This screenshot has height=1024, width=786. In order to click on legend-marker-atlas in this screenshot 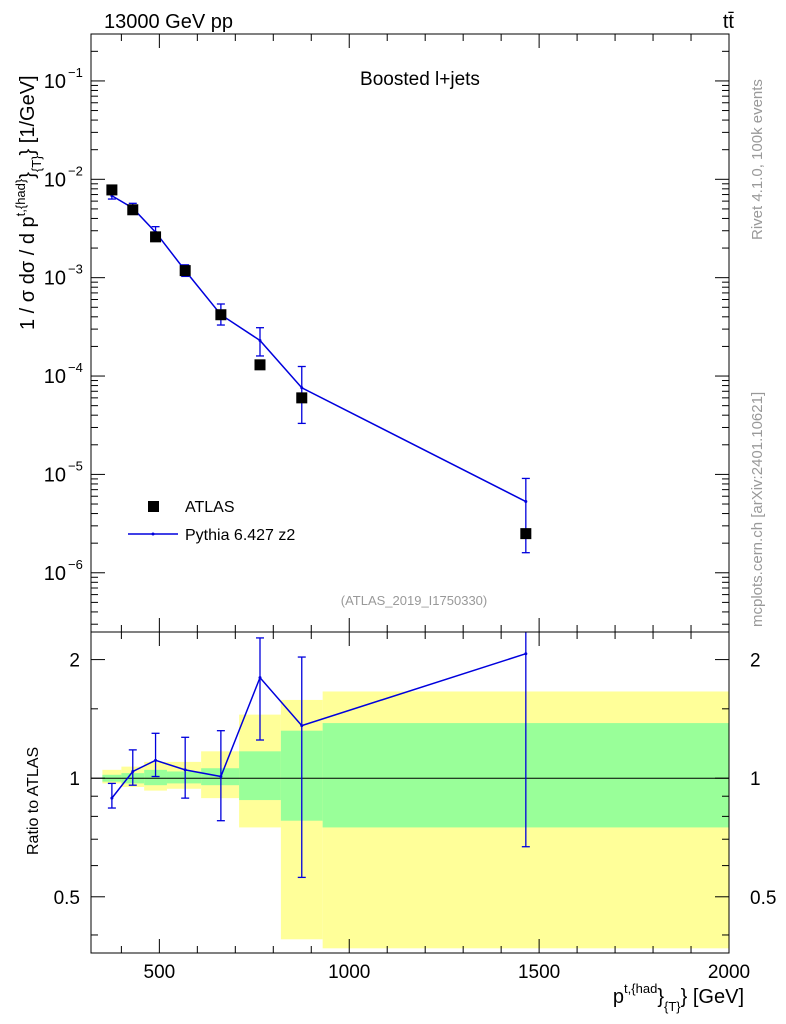, I will do `click(153, 506)`.